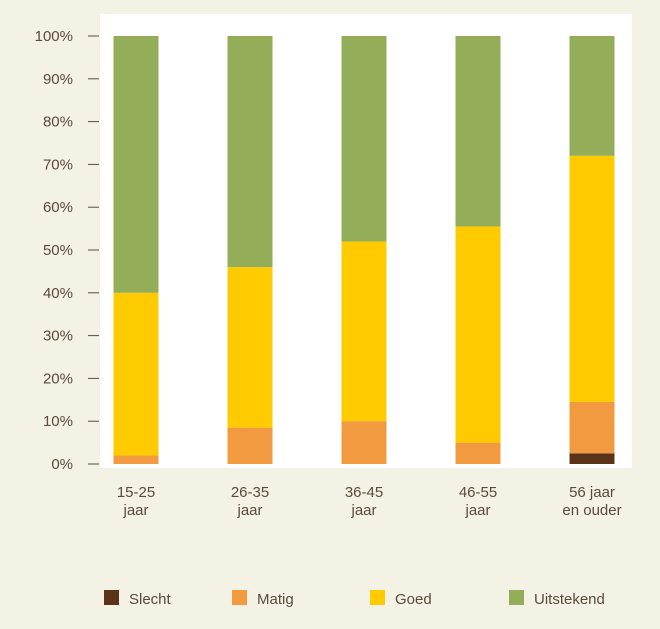 This screenshot has width=660, height=629. Describe the element at coordinates (413, 599) in the screenshot. I see `legend-label-goed: Goed` at that location.